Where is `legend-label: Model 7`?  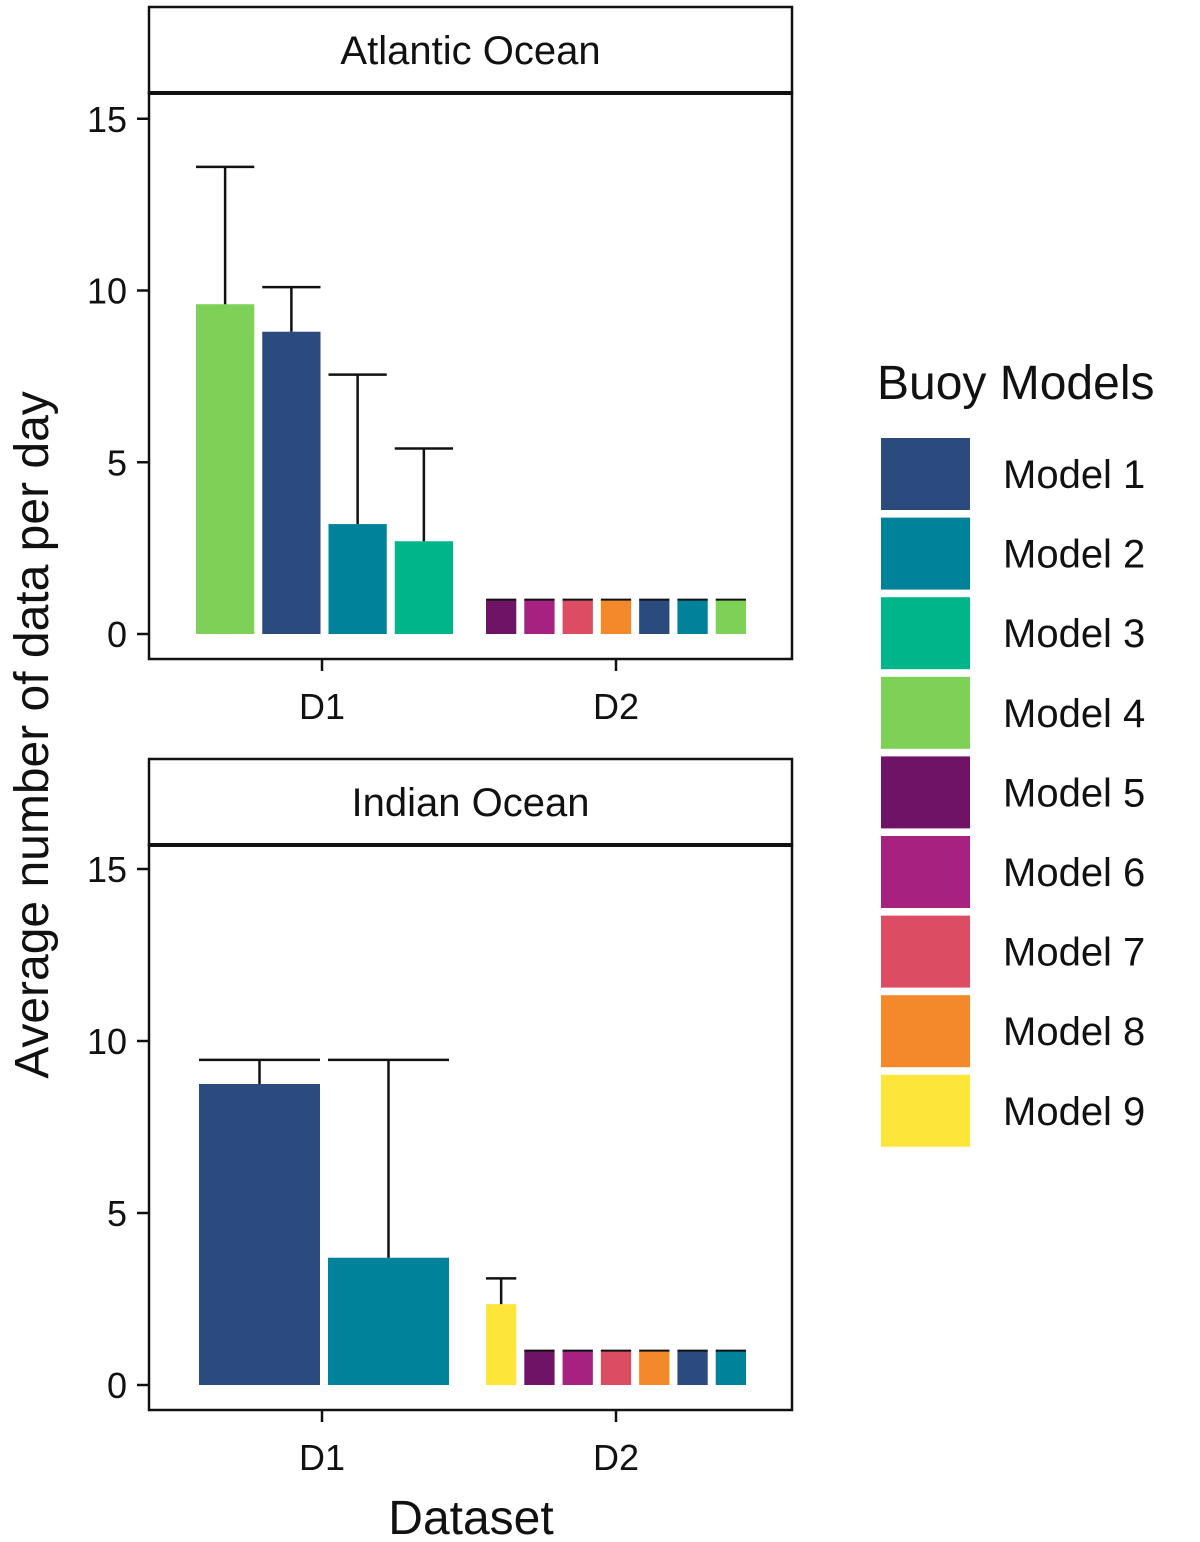 legend-label: Model 7 is located at coordinates (1074, 953).